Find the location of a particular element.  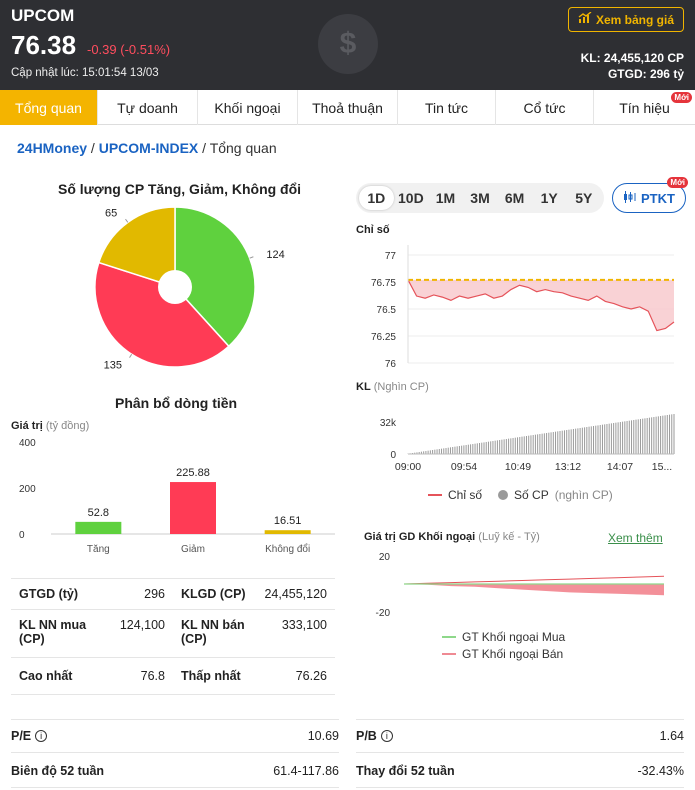

ptkt-label: PTKT is located at coordinates (658, 198).